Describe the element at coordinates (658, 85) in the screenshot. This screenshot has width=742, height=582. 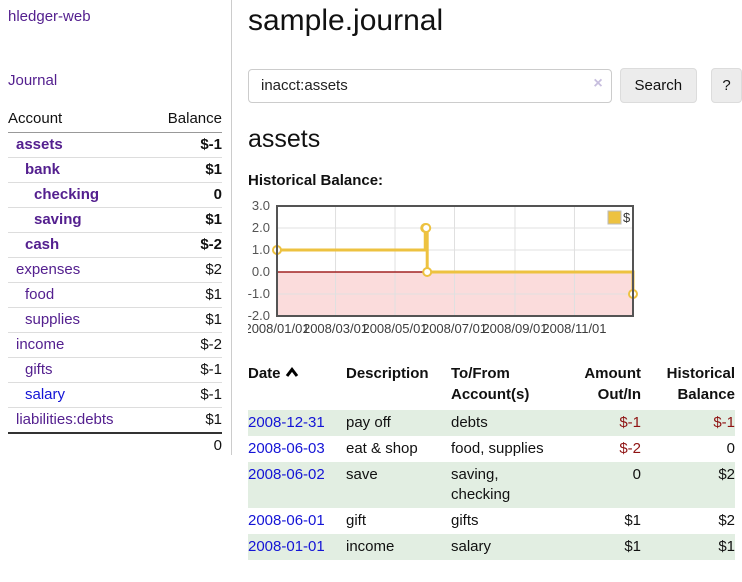
I see `search-button: Search` at that location.